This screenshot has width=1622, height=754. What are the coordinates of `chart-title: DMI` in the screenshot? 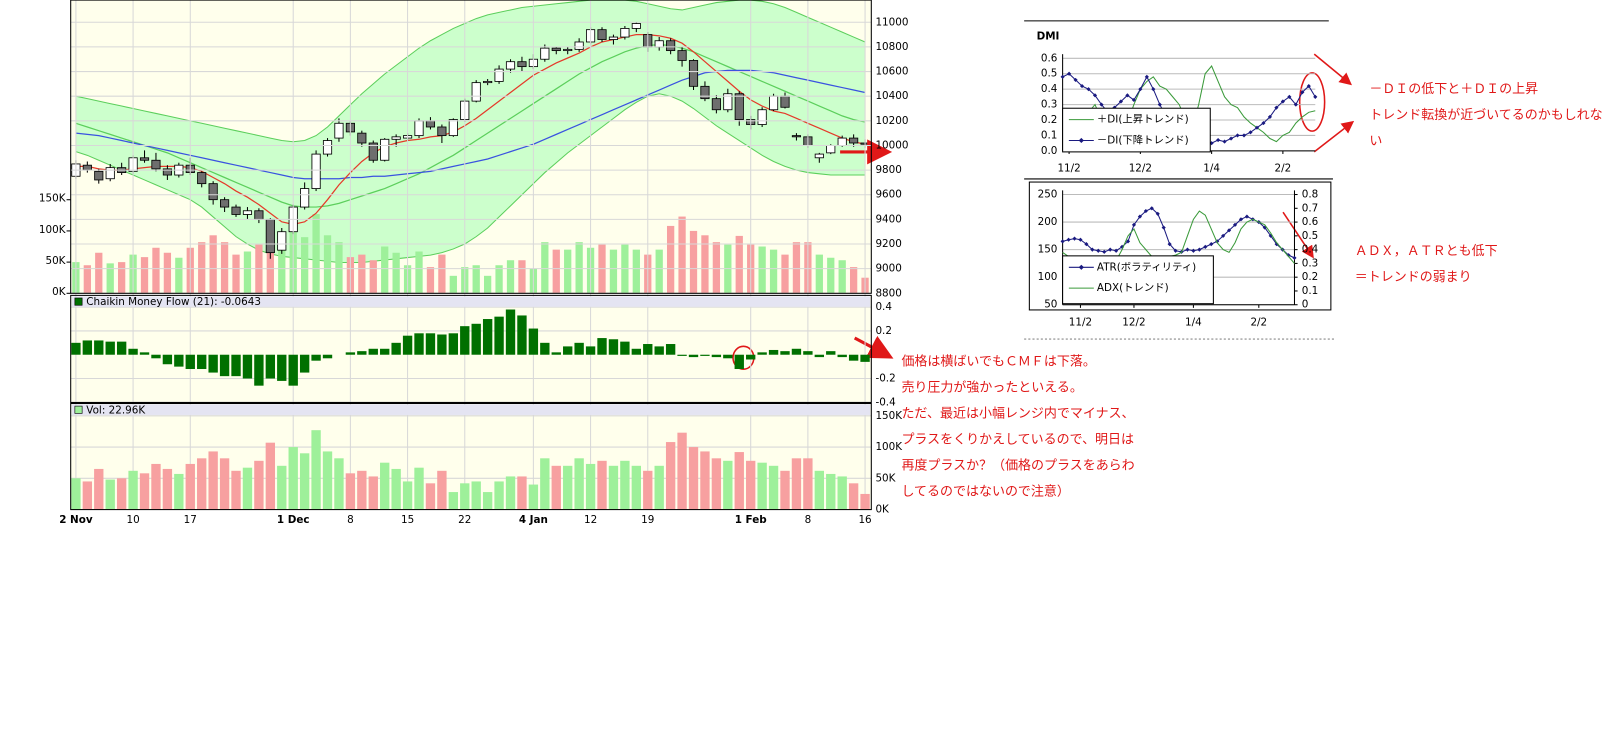 It's located at (1048, 36).